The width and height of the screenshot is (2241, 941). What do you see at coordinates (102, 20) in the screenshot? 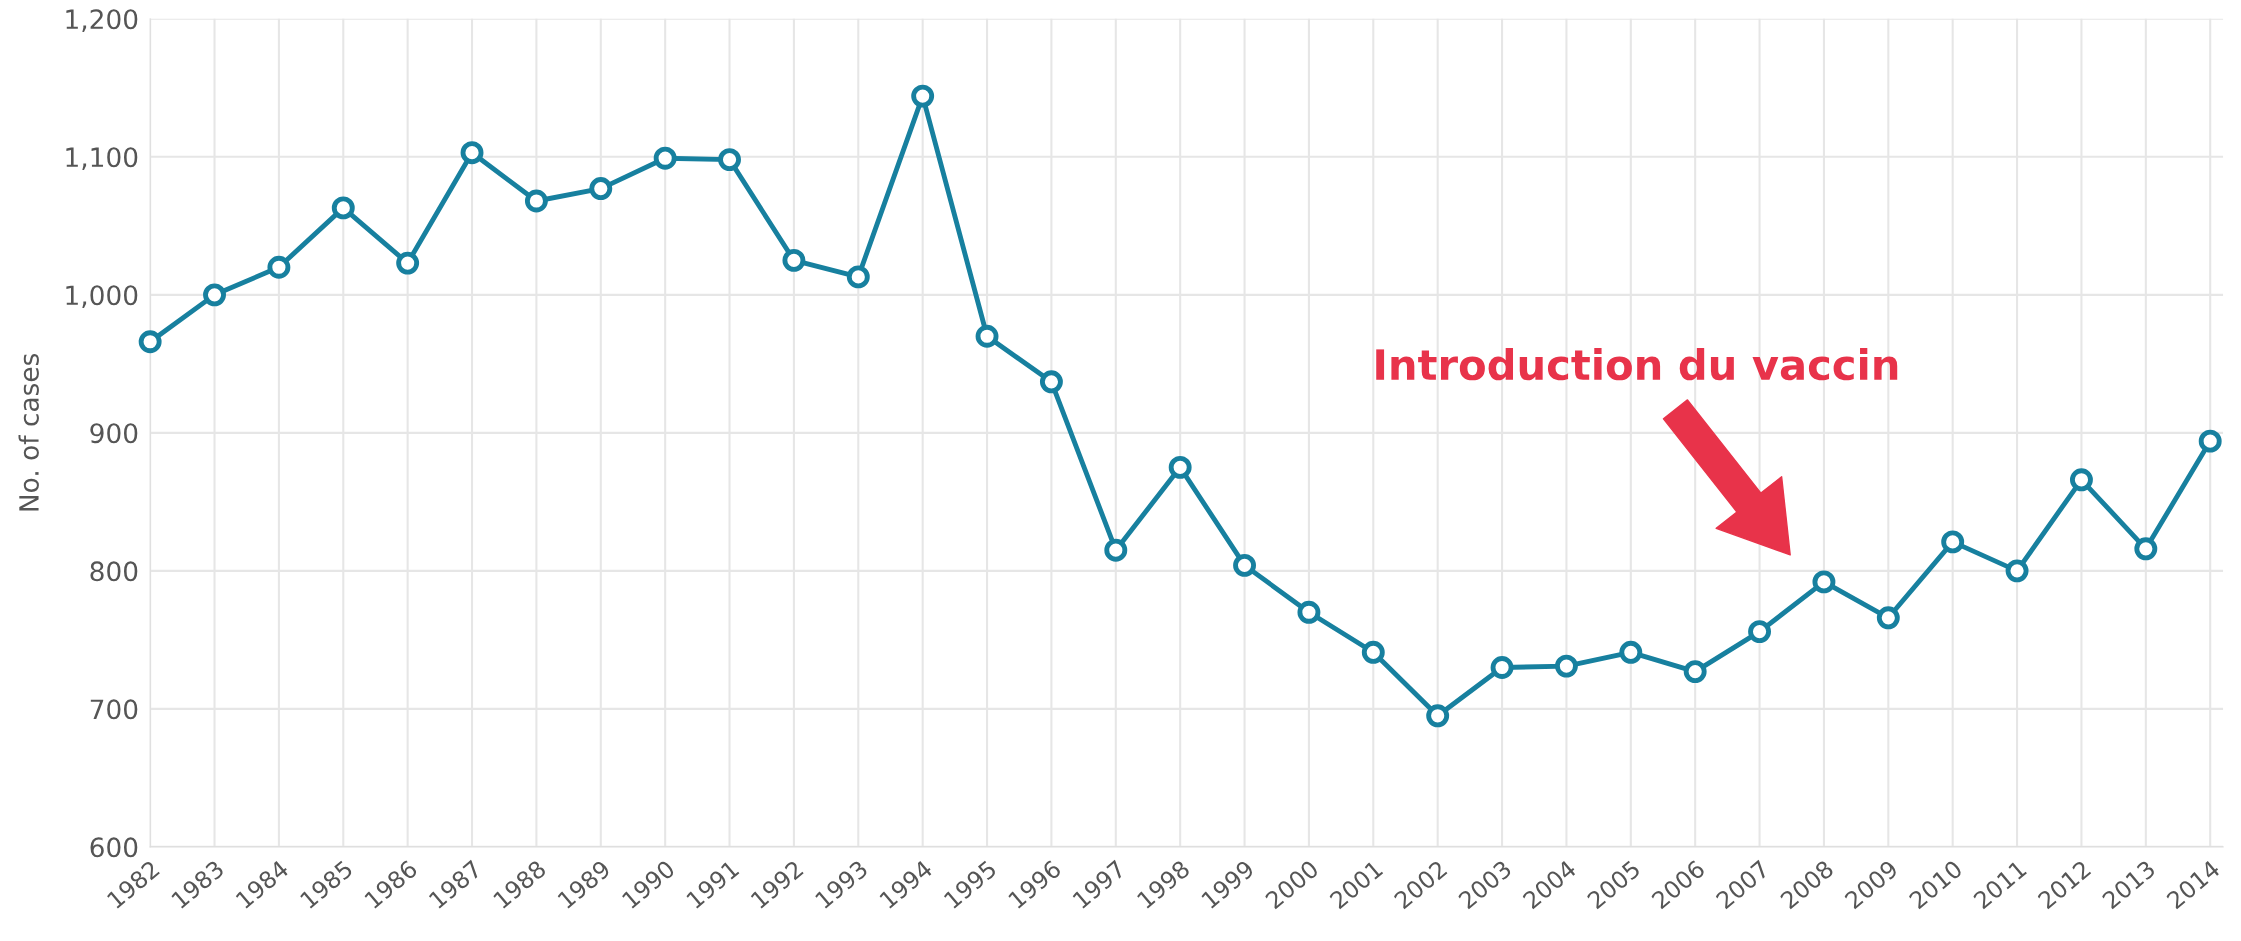
I see `y-tick-label: 1,200` at bounding box center [102, 20].